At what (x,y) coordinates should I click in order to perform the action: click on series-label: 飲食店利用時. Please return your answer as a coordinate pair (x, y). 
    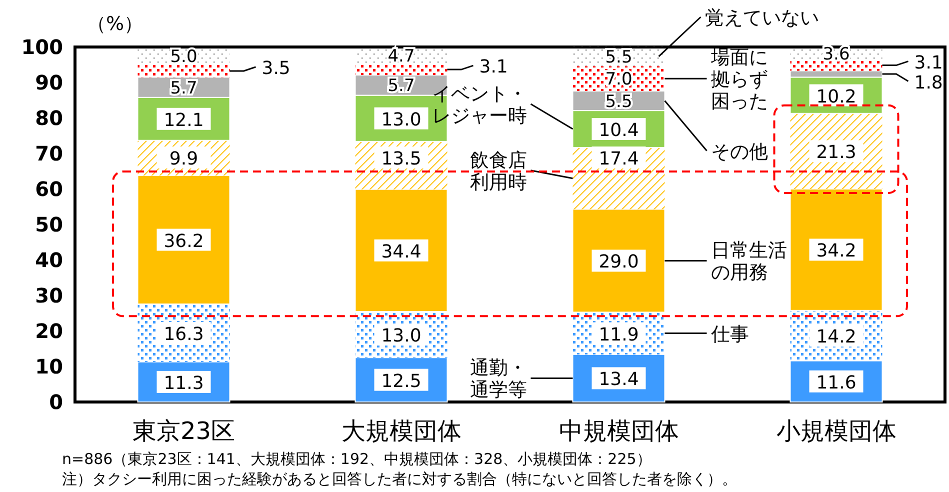
    Looking at the image, I should click on (498, 171).